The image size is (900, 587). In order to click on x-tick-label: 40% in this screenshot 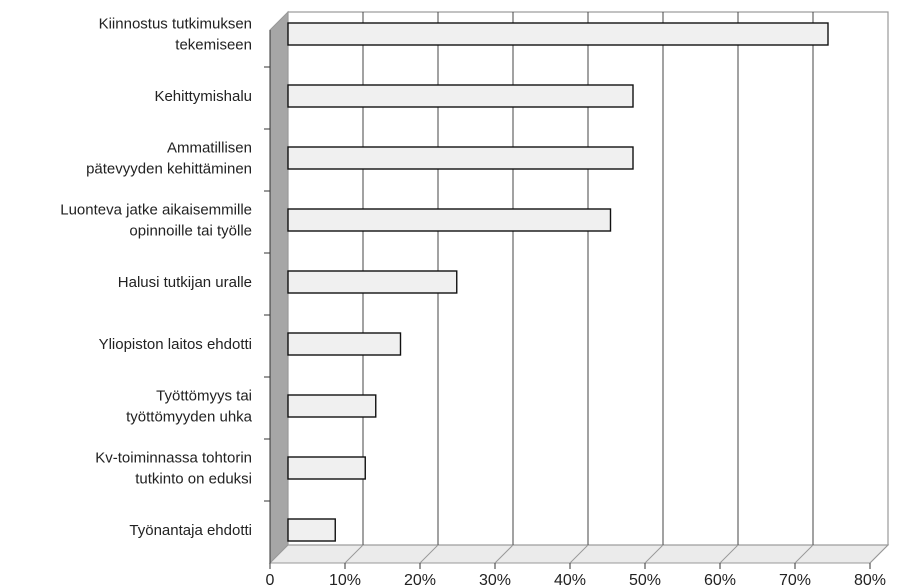, I will do `click(570, 579)`.